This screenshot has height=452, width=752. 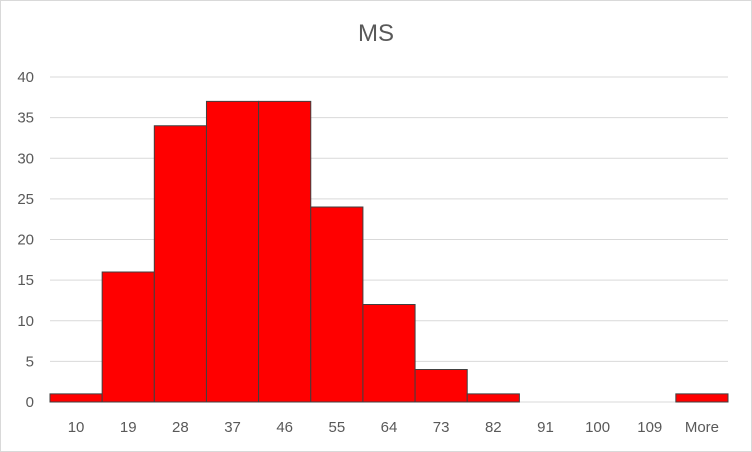 I want to click on x-tick-label: 19, so click(x=128, y=427).